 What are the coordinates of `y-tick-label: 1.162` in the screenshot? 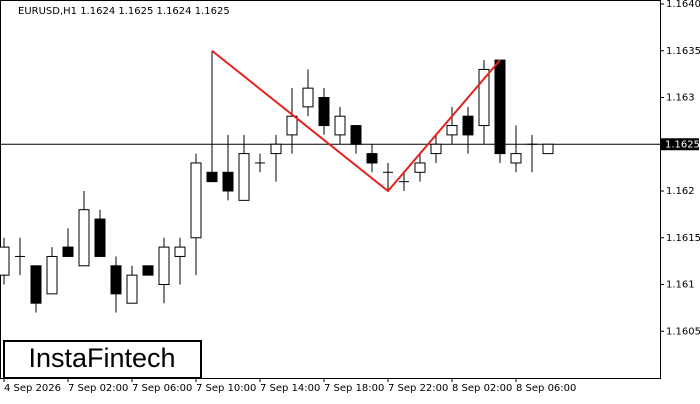 It's located at (680, 191).